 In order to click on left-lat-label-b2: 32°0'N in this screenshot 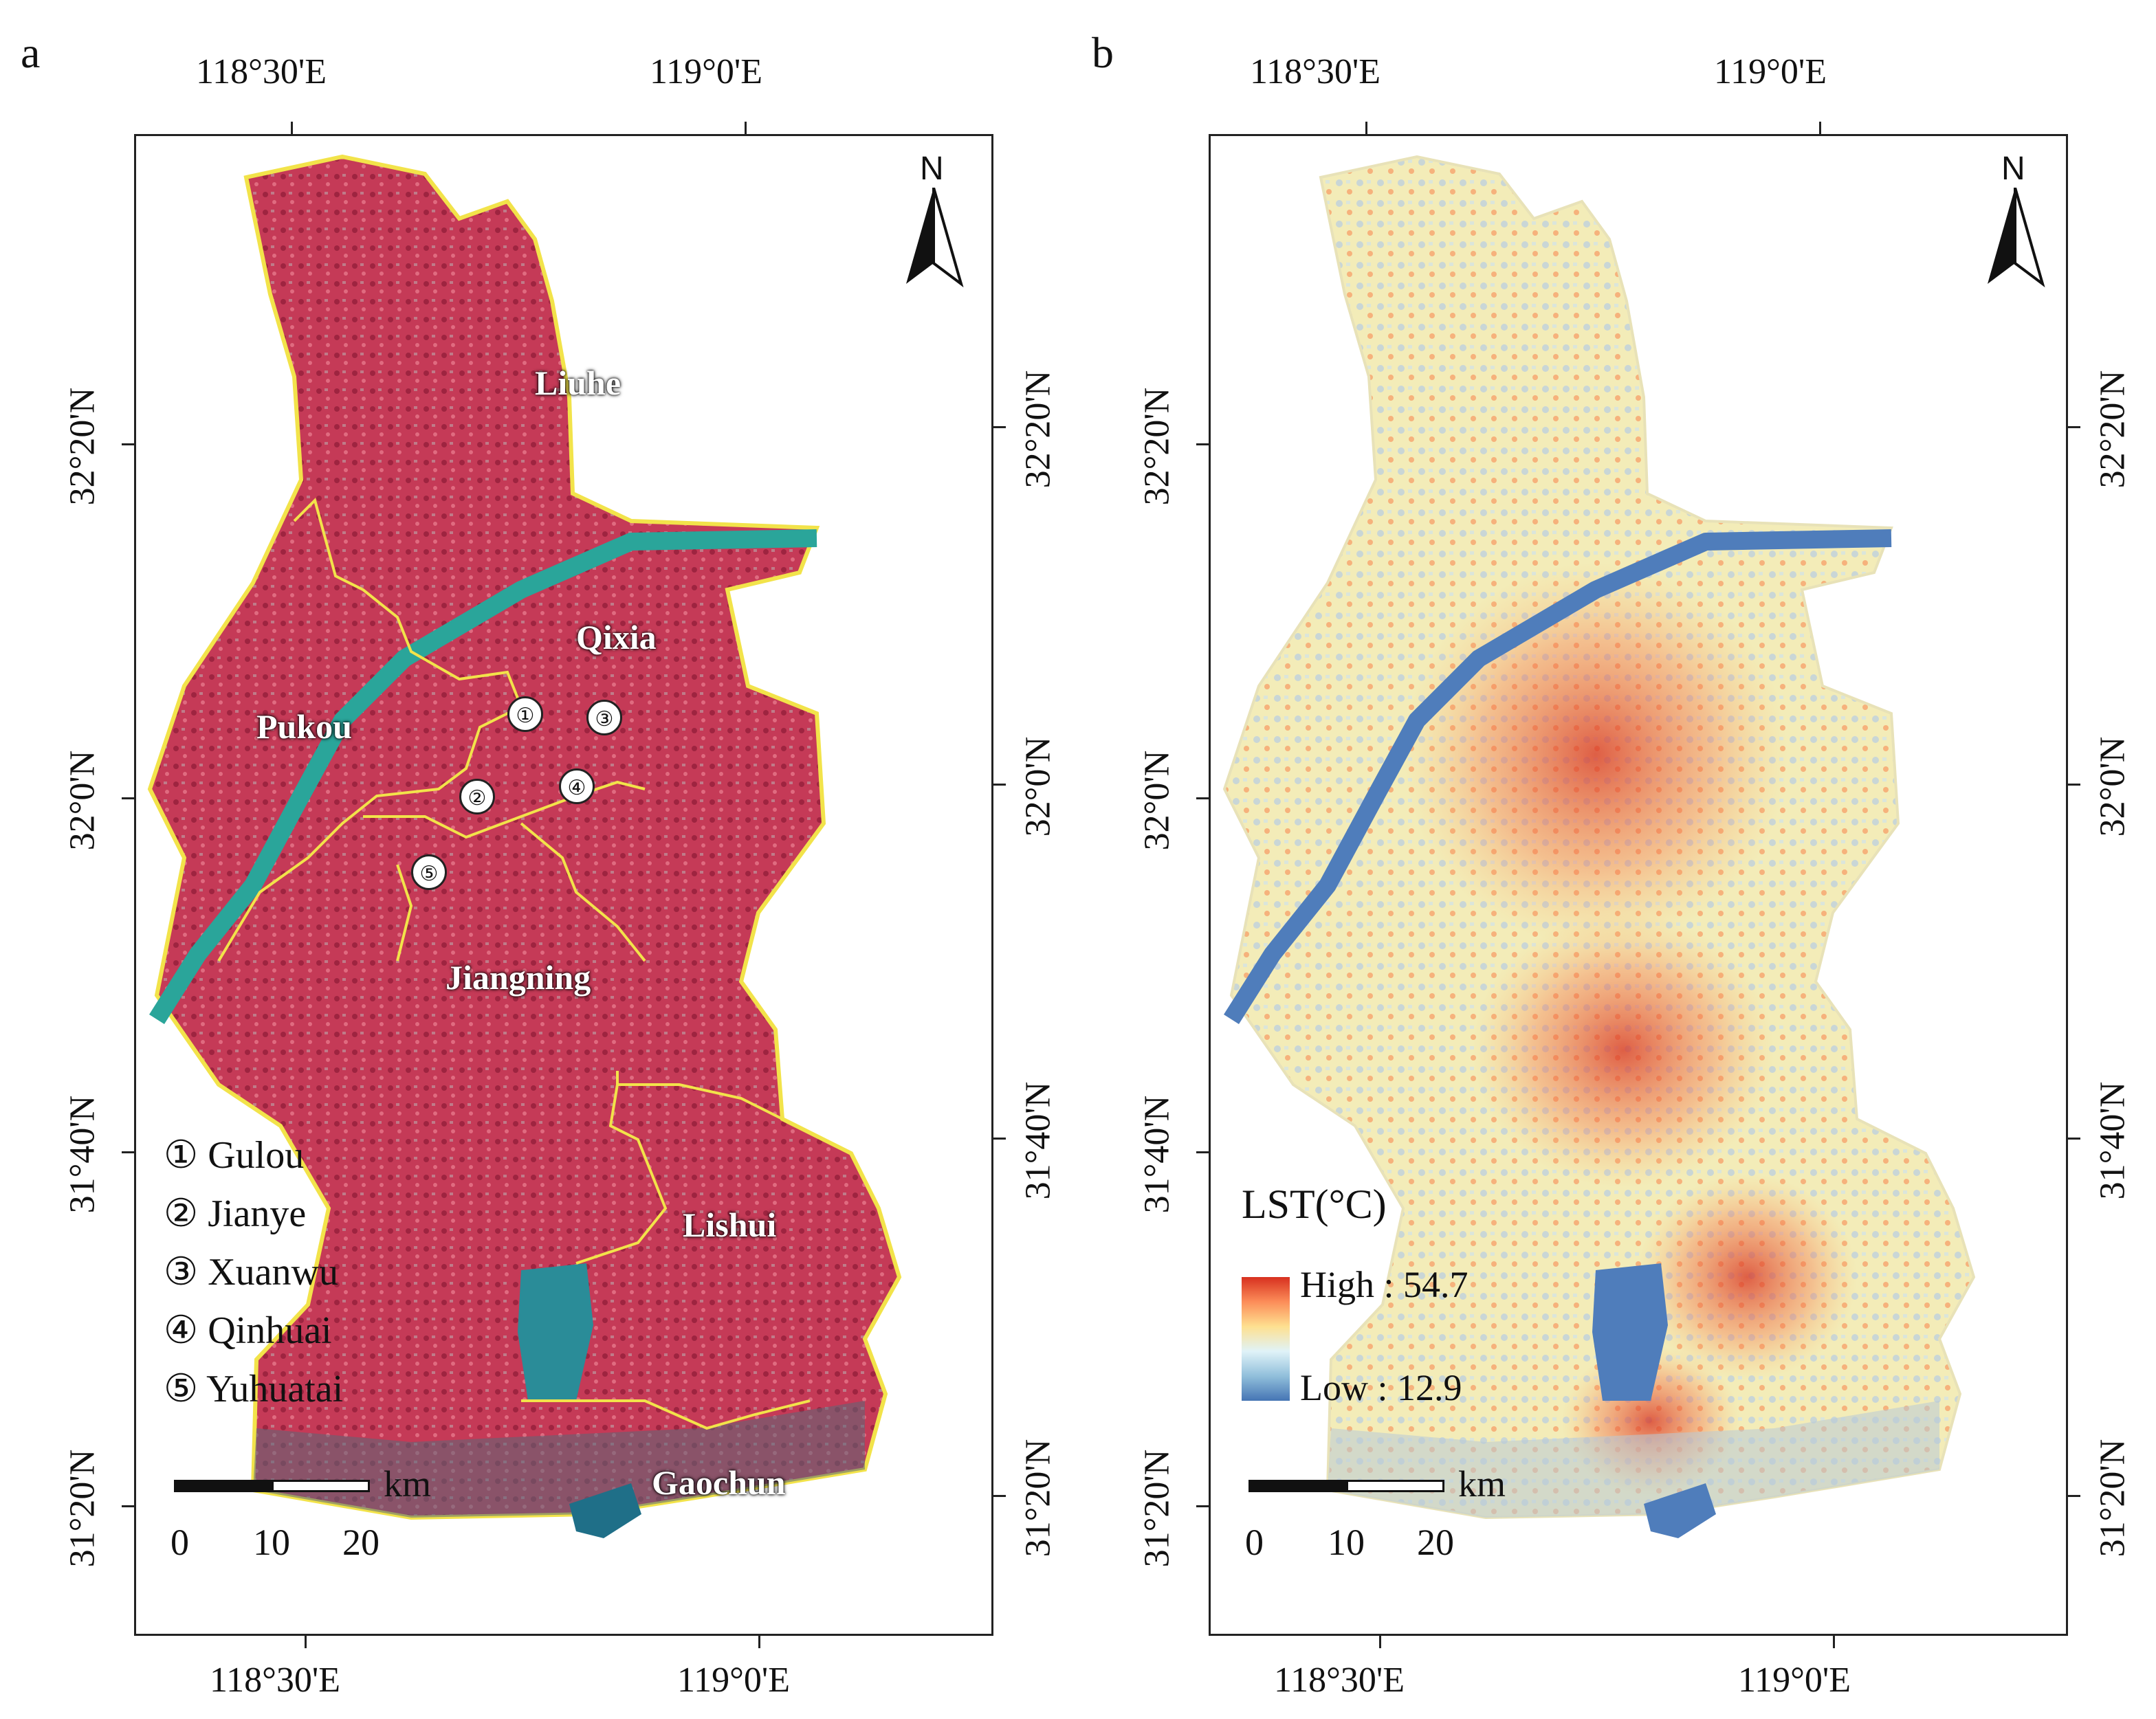, I will do `click(1157, 800)`.